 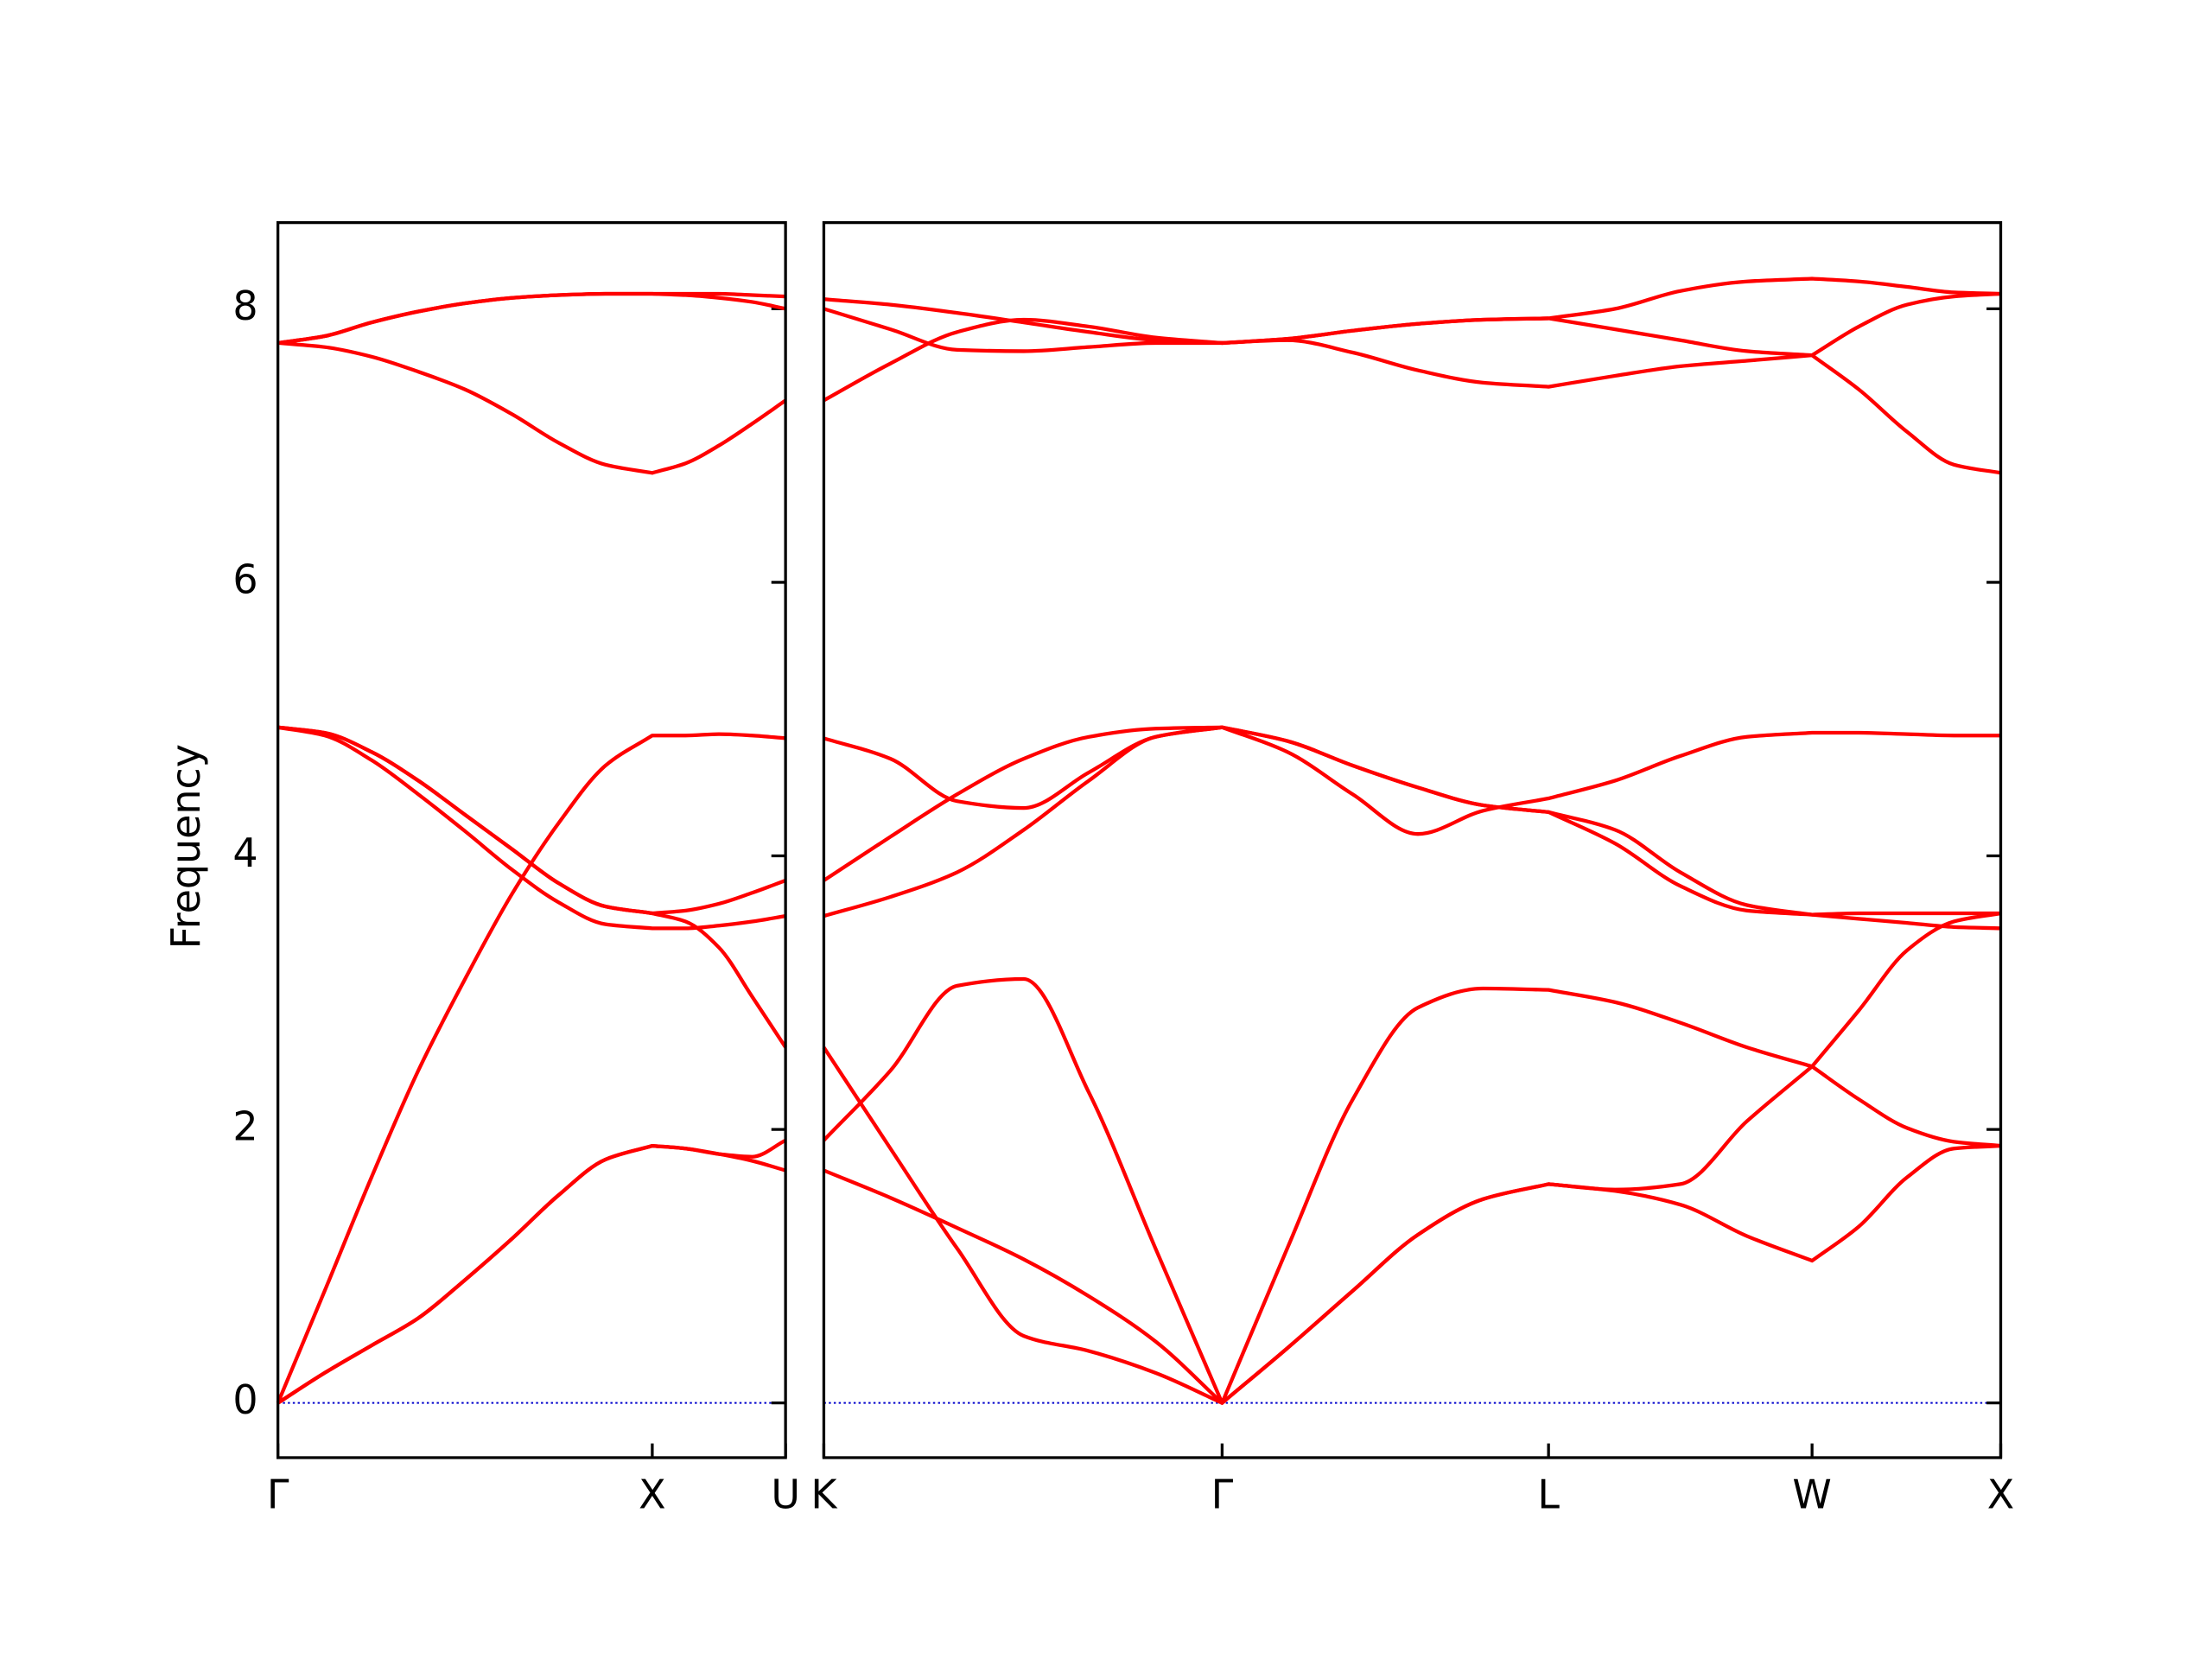 What do you see at coordinates (824, 1494) in the screenshot?
I see `x-tick-label: K` at bounding box center [824, 1494].